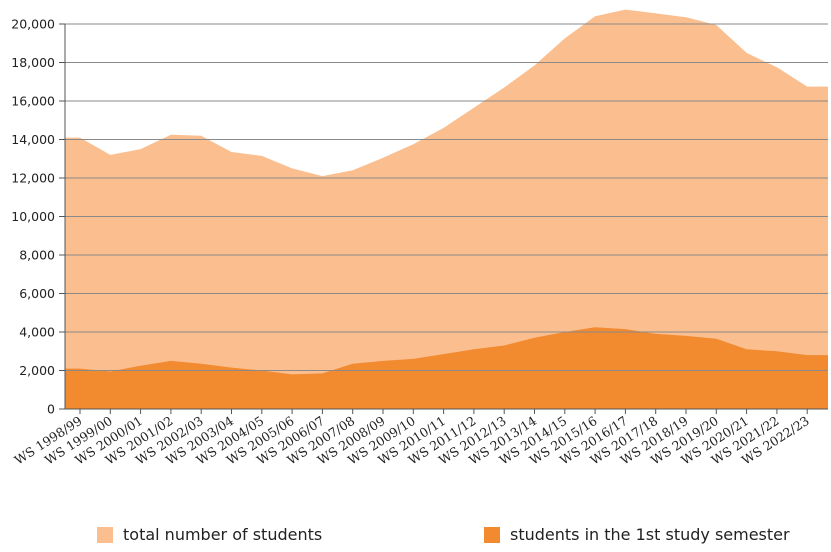  What do you see at coordinates (446, 368) in the screenshot?
I see `area-first-semester-students` at bounding box center [446, 368].